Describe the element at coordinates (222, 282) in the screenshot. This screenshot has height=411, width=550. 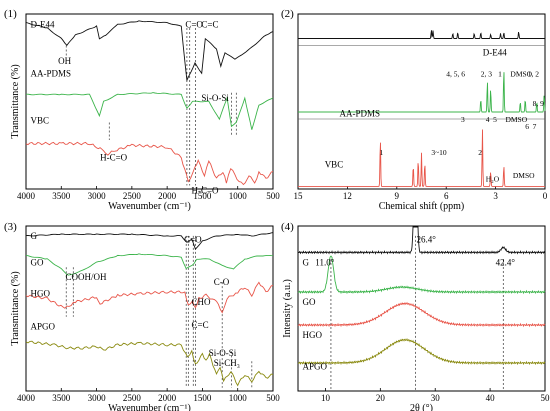
I see `annotation: C-O` at that location.